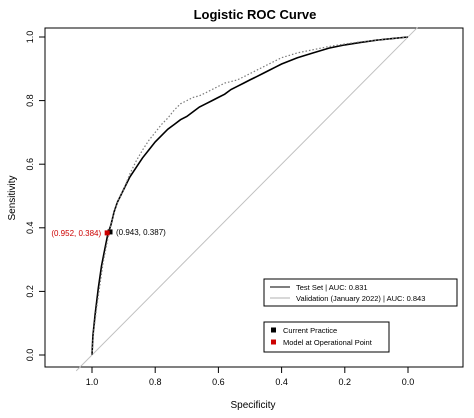  Describe the element at coordinates (345, 382) in the screenshot. I see `x-tick-label: 0.2` at that location.